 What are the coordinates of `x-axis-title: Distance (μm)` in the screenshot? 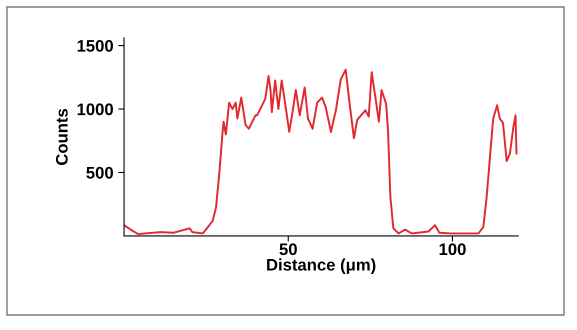 It's located at (321, 266).